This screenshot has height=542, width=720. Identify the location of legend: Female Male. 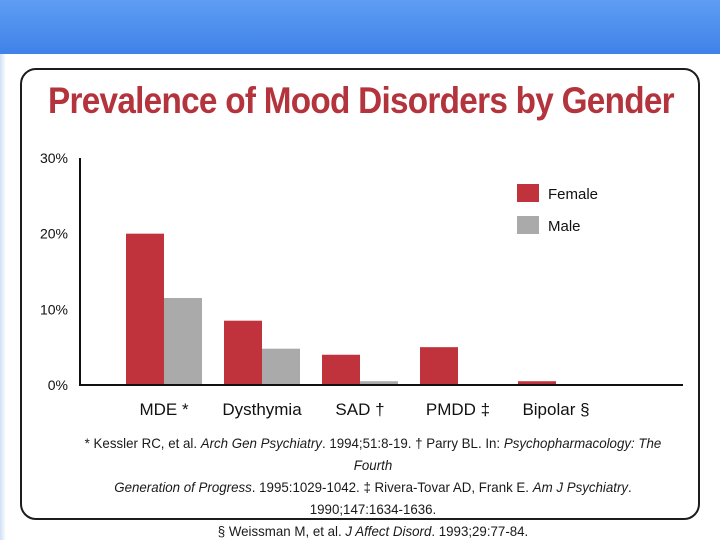
(557, 209).